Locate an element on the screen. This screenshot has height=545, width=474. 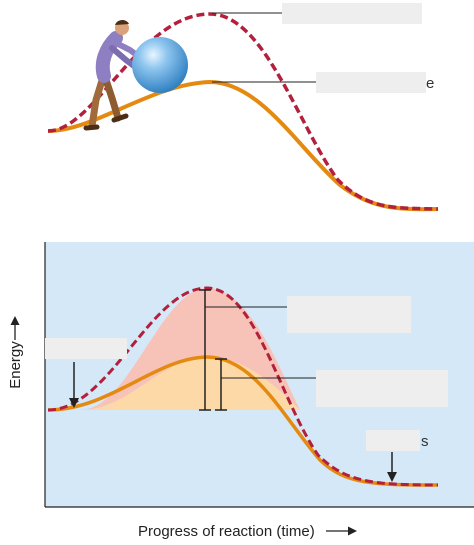
x-axis-label-group: Progress of reaction (time) is located at coordinates (247, 531).